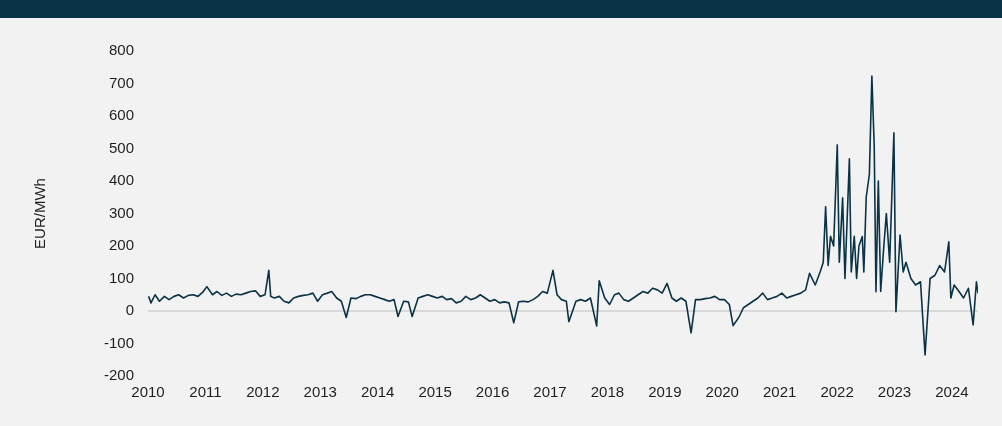  I want to click on y-tick-label: 400, so click(121, 180).